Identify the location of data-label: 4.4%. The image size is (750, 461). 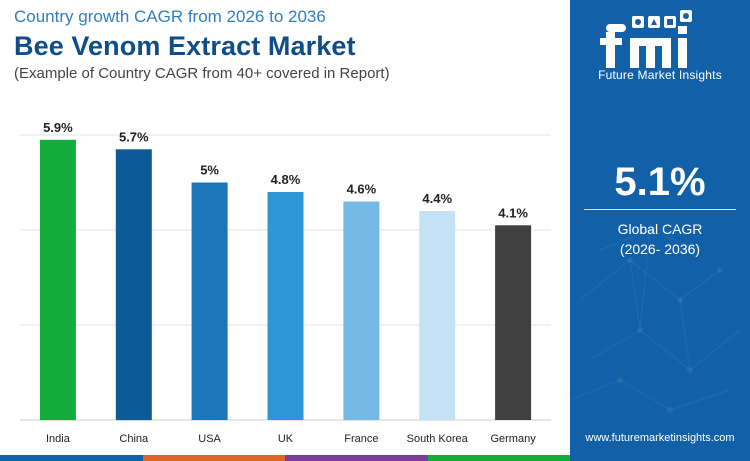
(437, 198).